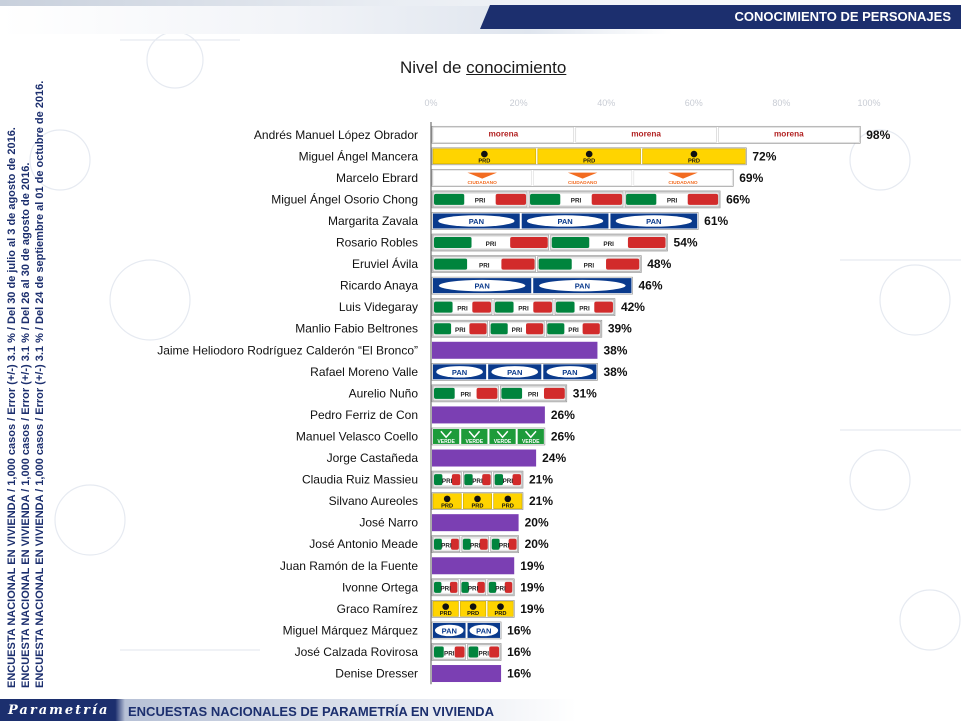 The height and width of the screenshot is (721, 961). I want to click on value-label: 42%, so click(633, 307).